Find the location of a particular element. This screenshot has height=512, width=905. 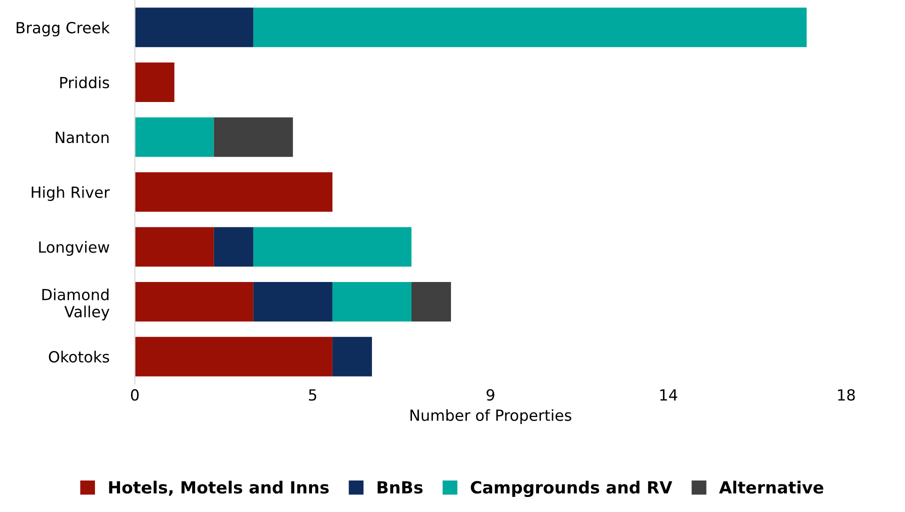

x-tick-label: 14 is located at coordinates (669, 394).